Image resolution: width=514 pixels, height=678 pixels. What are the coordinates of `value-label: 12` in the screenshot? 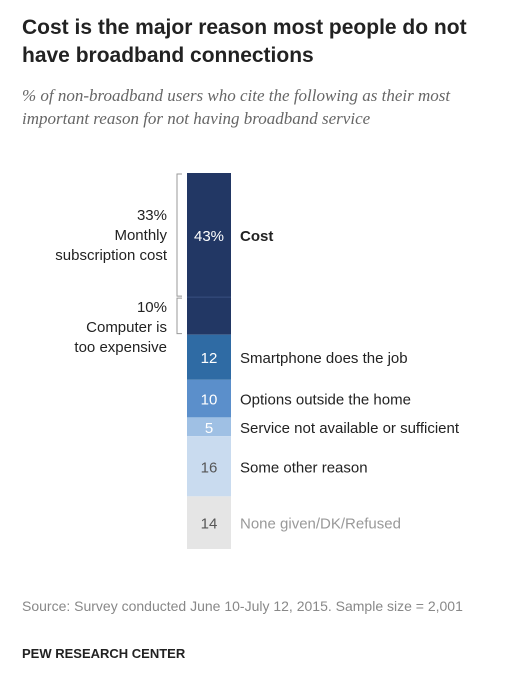 It's located at (209, 358).